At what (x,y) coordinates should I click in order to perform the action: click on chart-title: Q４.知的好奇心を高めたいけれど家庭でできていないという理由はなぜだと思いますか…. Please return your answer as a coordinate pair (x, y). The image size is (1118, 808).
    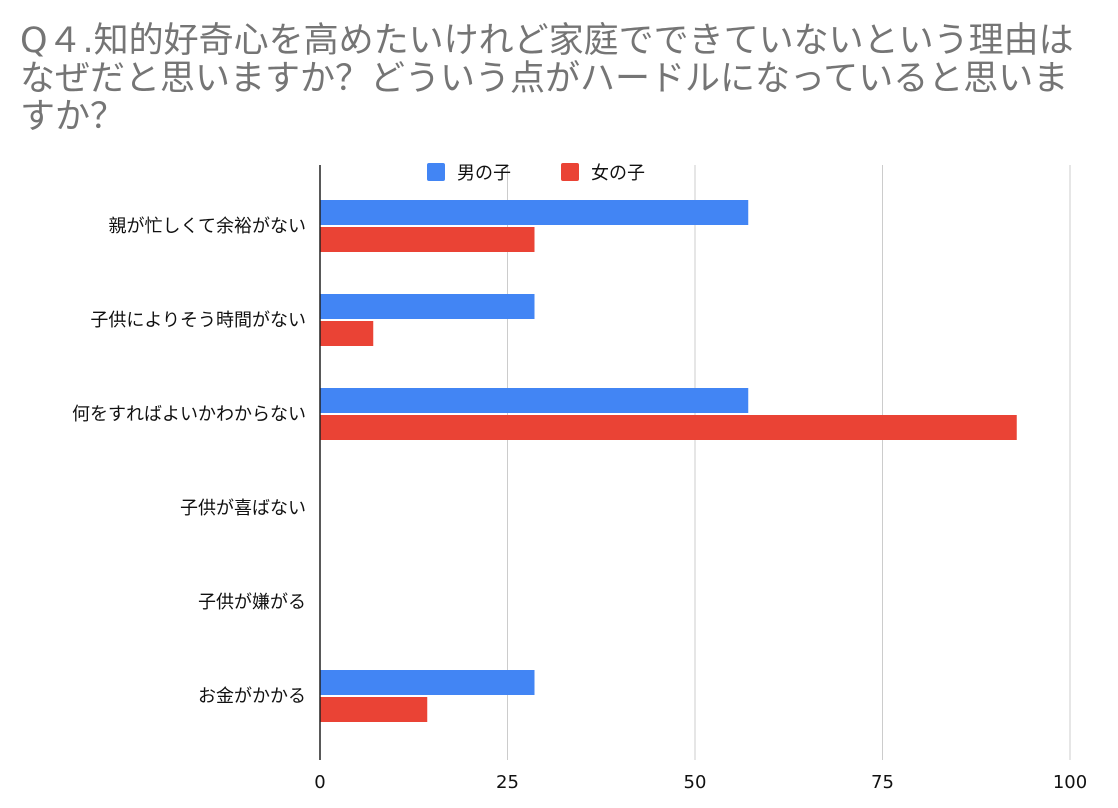
    Looking at the image, I should click on (547, 79).